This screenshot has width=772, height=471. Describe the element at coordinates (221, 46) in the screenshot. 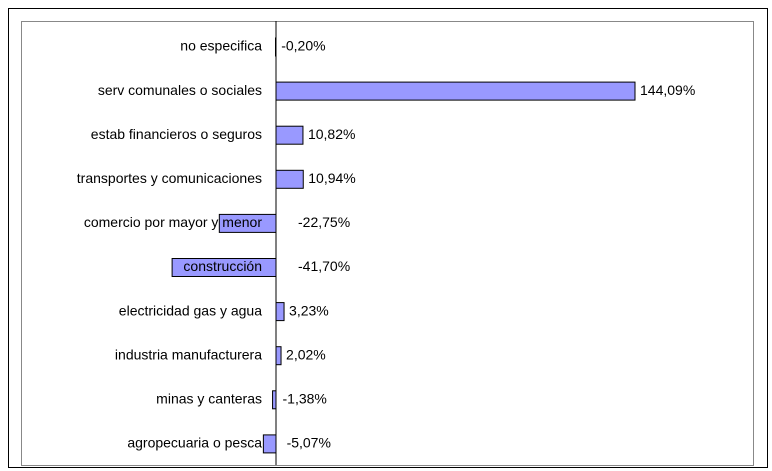

I see `category-label: no especifica` at that location.